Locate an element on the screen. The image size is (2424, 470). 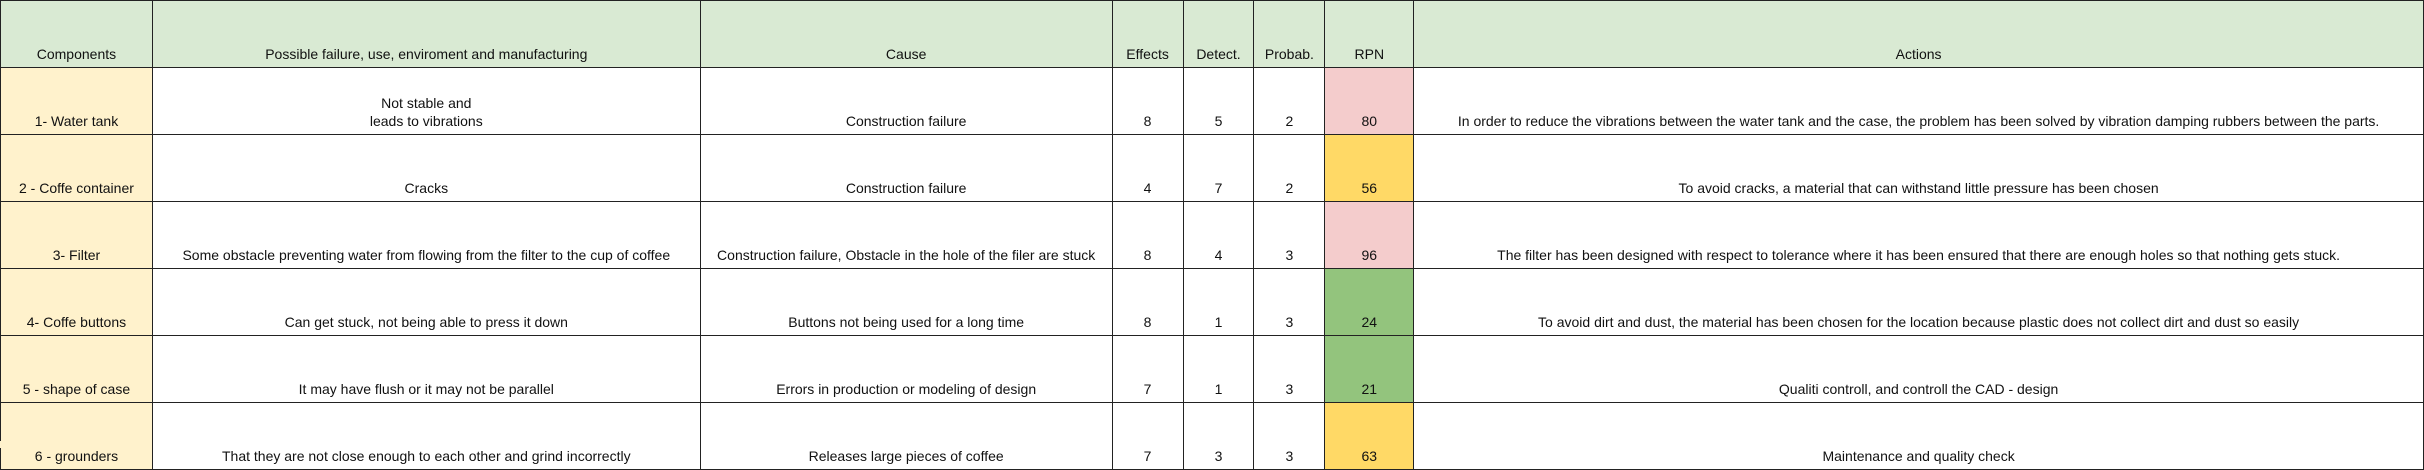
cell-effects: 4 is located at coordinates (1147, 168).